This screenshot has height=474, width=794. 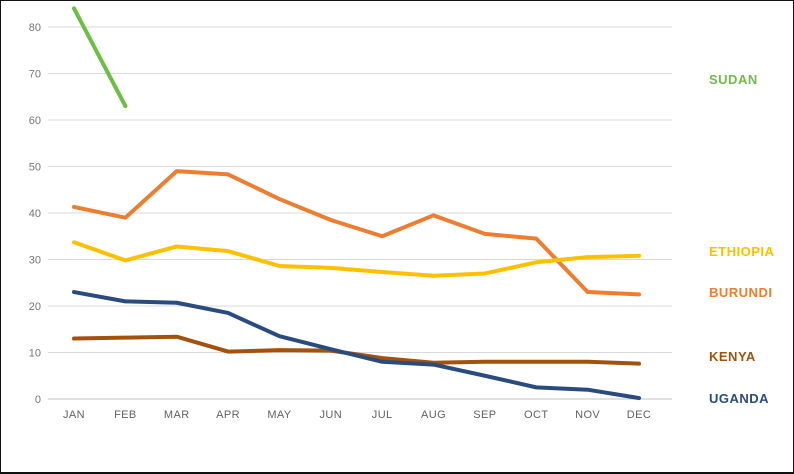 I want to click on x-tick-label-nov: NOV, so click(x=587, y=415).